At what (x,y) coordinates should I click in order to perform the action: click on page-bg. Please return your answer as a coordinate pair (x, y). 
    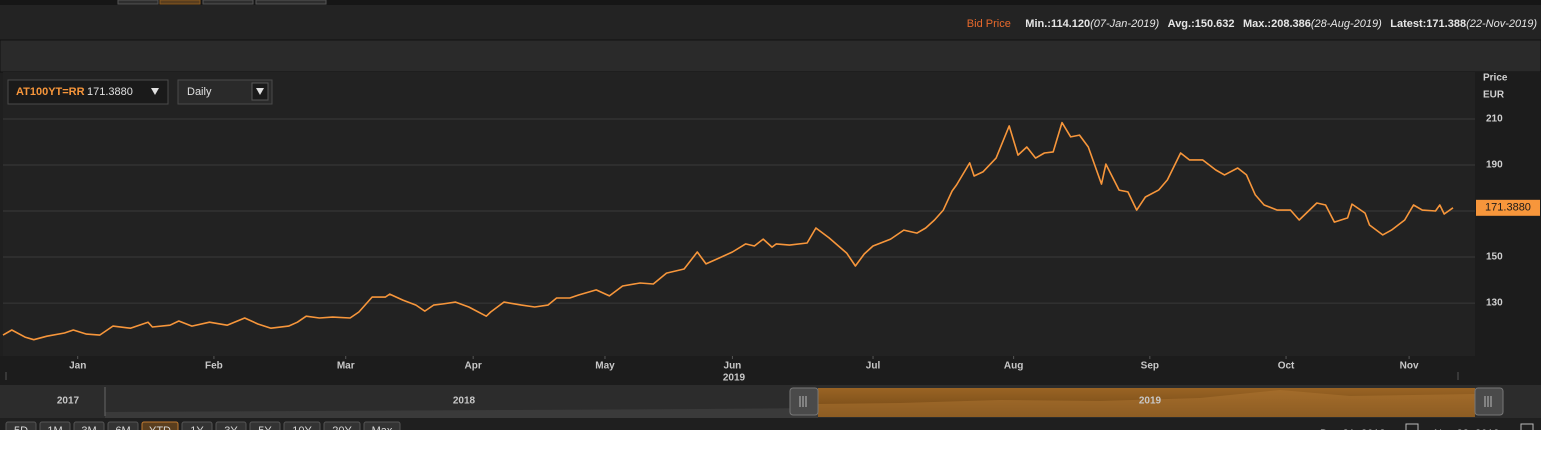
    Looking at the image, I should click on (770, 448).